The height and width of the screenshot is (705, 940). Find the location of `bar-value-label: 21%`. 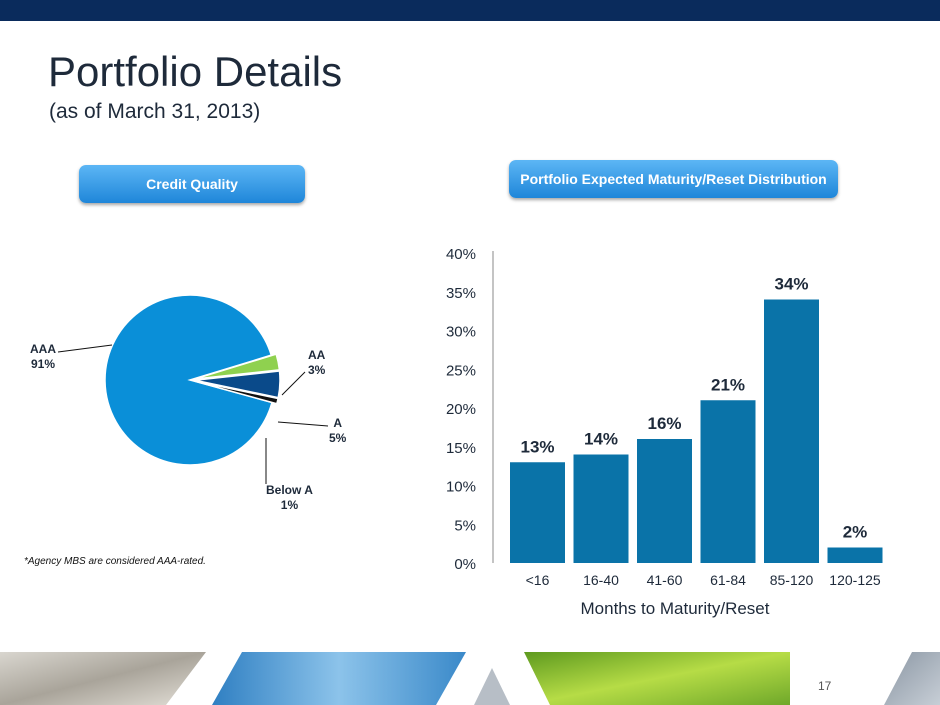

bar-value-label: 21% is located at coordinates (728, 384).